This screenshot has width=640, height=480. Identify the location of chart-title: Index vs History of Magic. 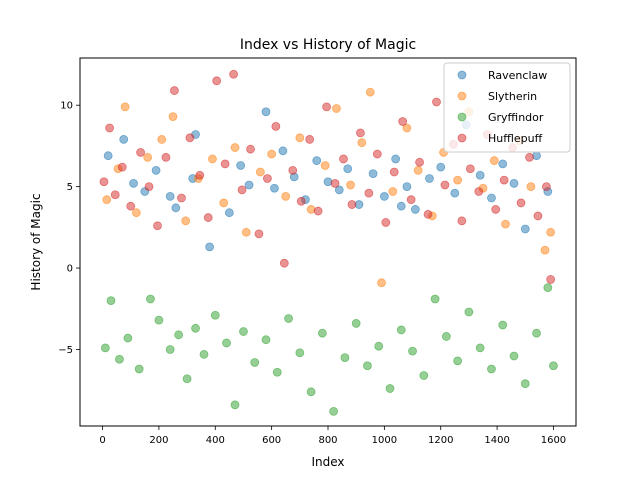
(328, 45).